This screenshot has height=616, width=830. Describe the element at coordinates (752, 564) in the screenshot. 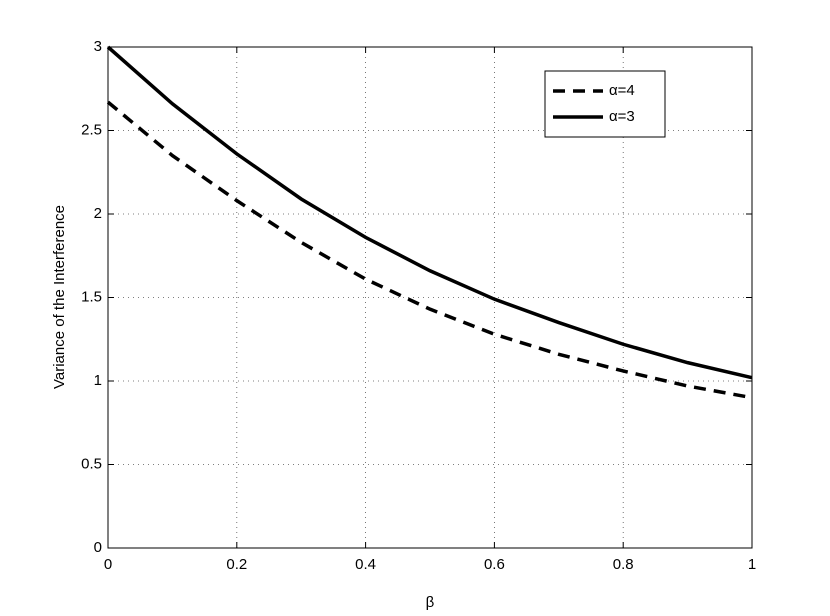

I see `x-tick-label: 1` at that location.